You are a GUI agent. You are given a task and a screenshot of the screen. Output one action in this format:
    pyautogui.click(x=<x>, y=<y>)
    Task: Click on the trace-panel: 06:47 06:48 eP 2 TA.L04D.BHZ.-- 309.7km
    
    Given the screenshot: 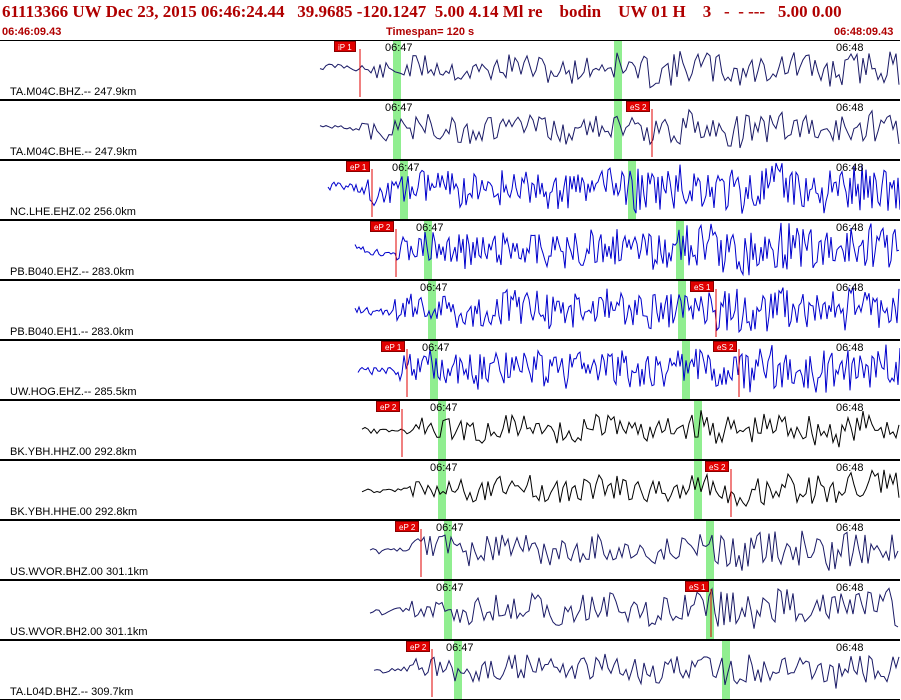 What is the action you would take?
    pyautogui.click(x=450, y=670)
    